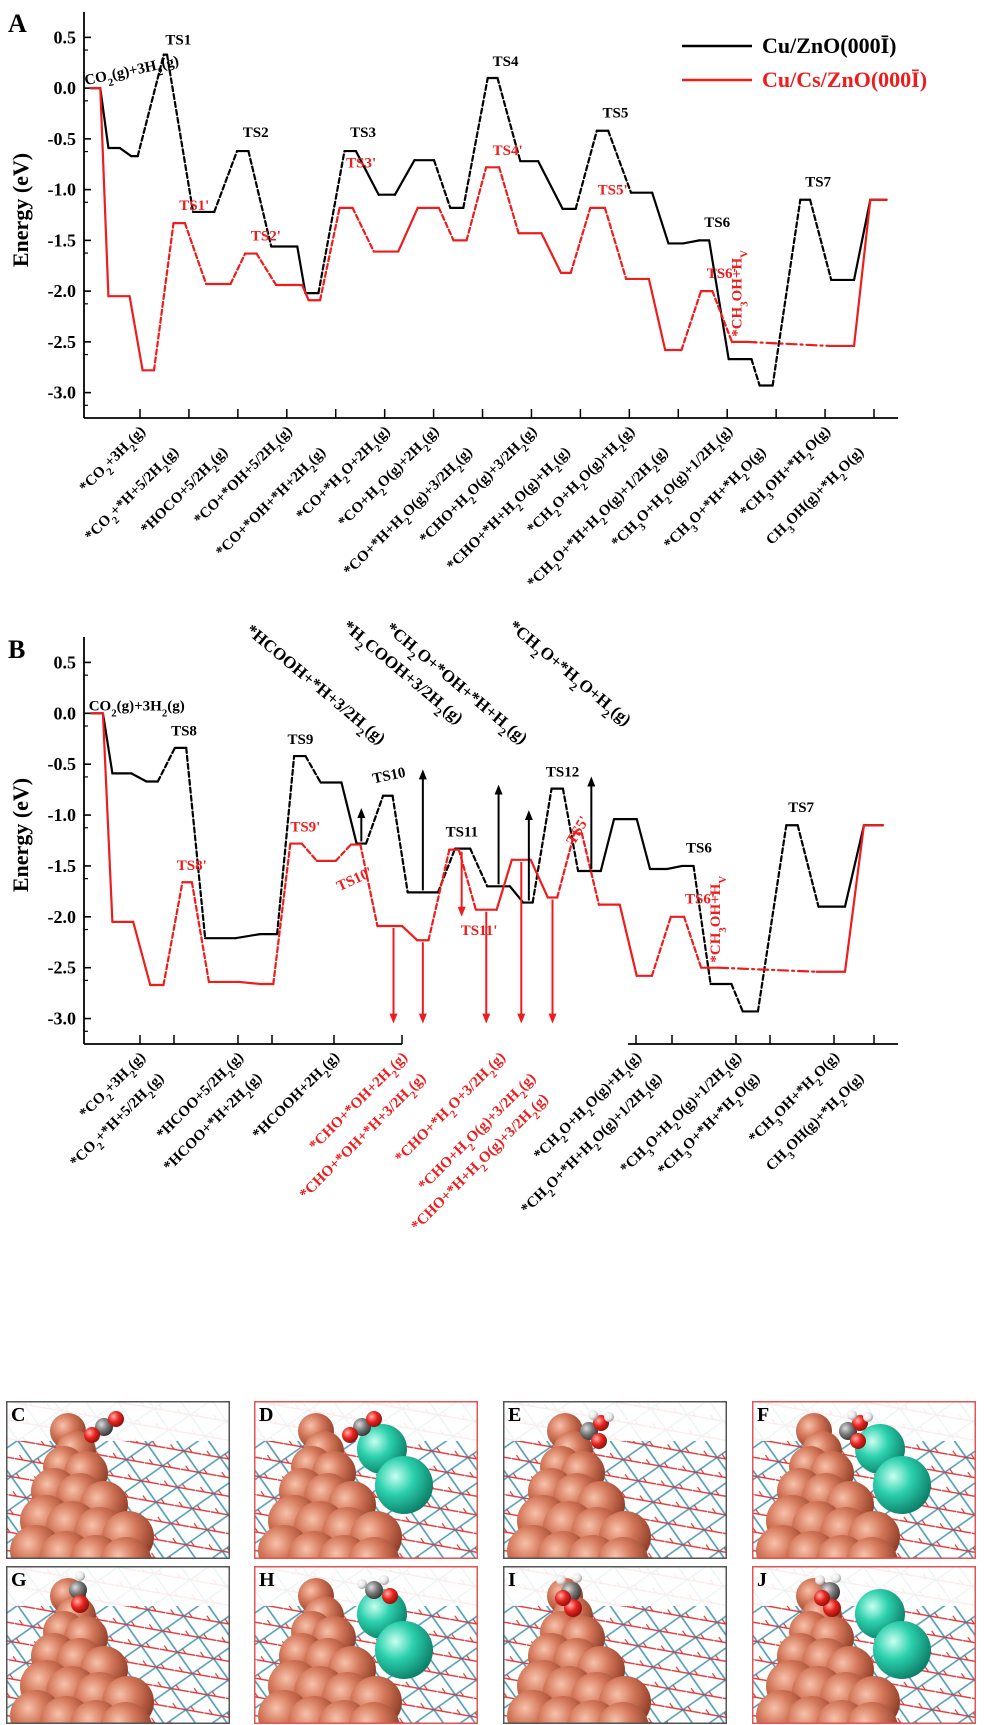  Describe the element at coordinates (481, 1164) in the screenshot. I see `x-category-label: *CHO+*H+H2O(g)+3/2H2(g)` at that location.